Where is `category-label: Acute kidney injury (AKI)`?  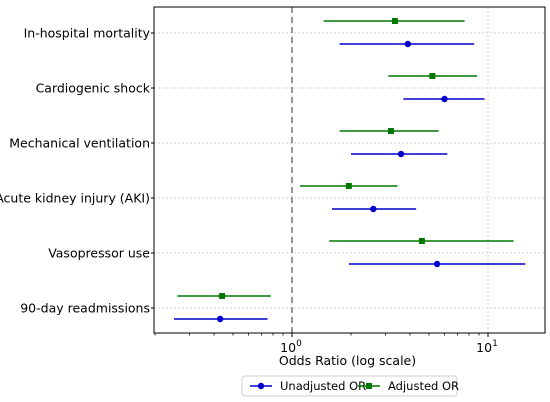
category-label: Acute kidney injury (AKI) is located at coordinates (75, 198).